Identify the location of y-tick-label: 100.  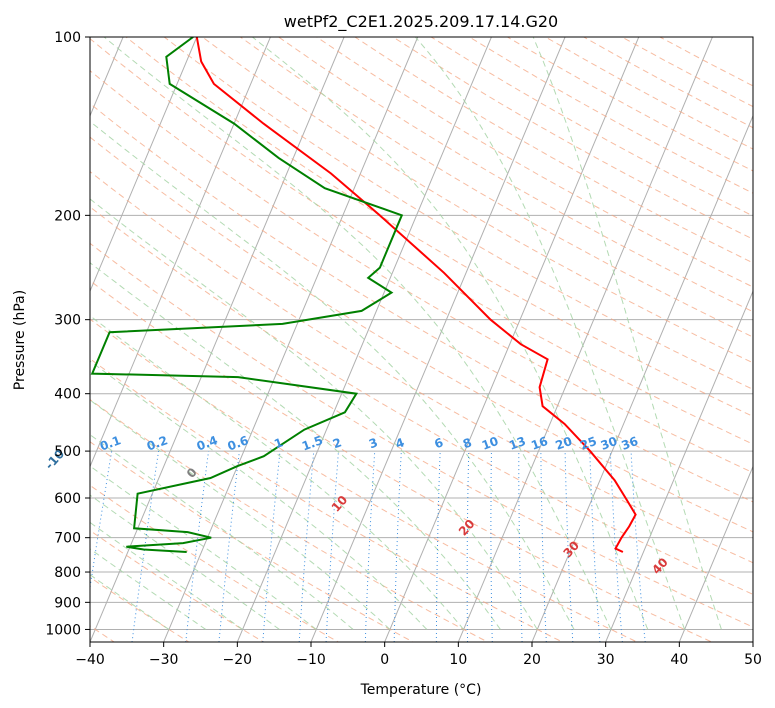
(67, 38).